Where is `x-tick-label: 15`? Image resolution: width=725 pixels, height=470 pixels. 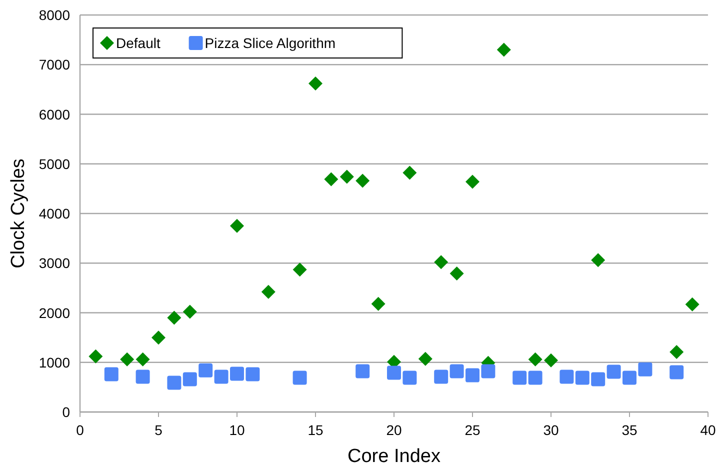 x-tick-label: 15 is located at coordinates (316, 430).